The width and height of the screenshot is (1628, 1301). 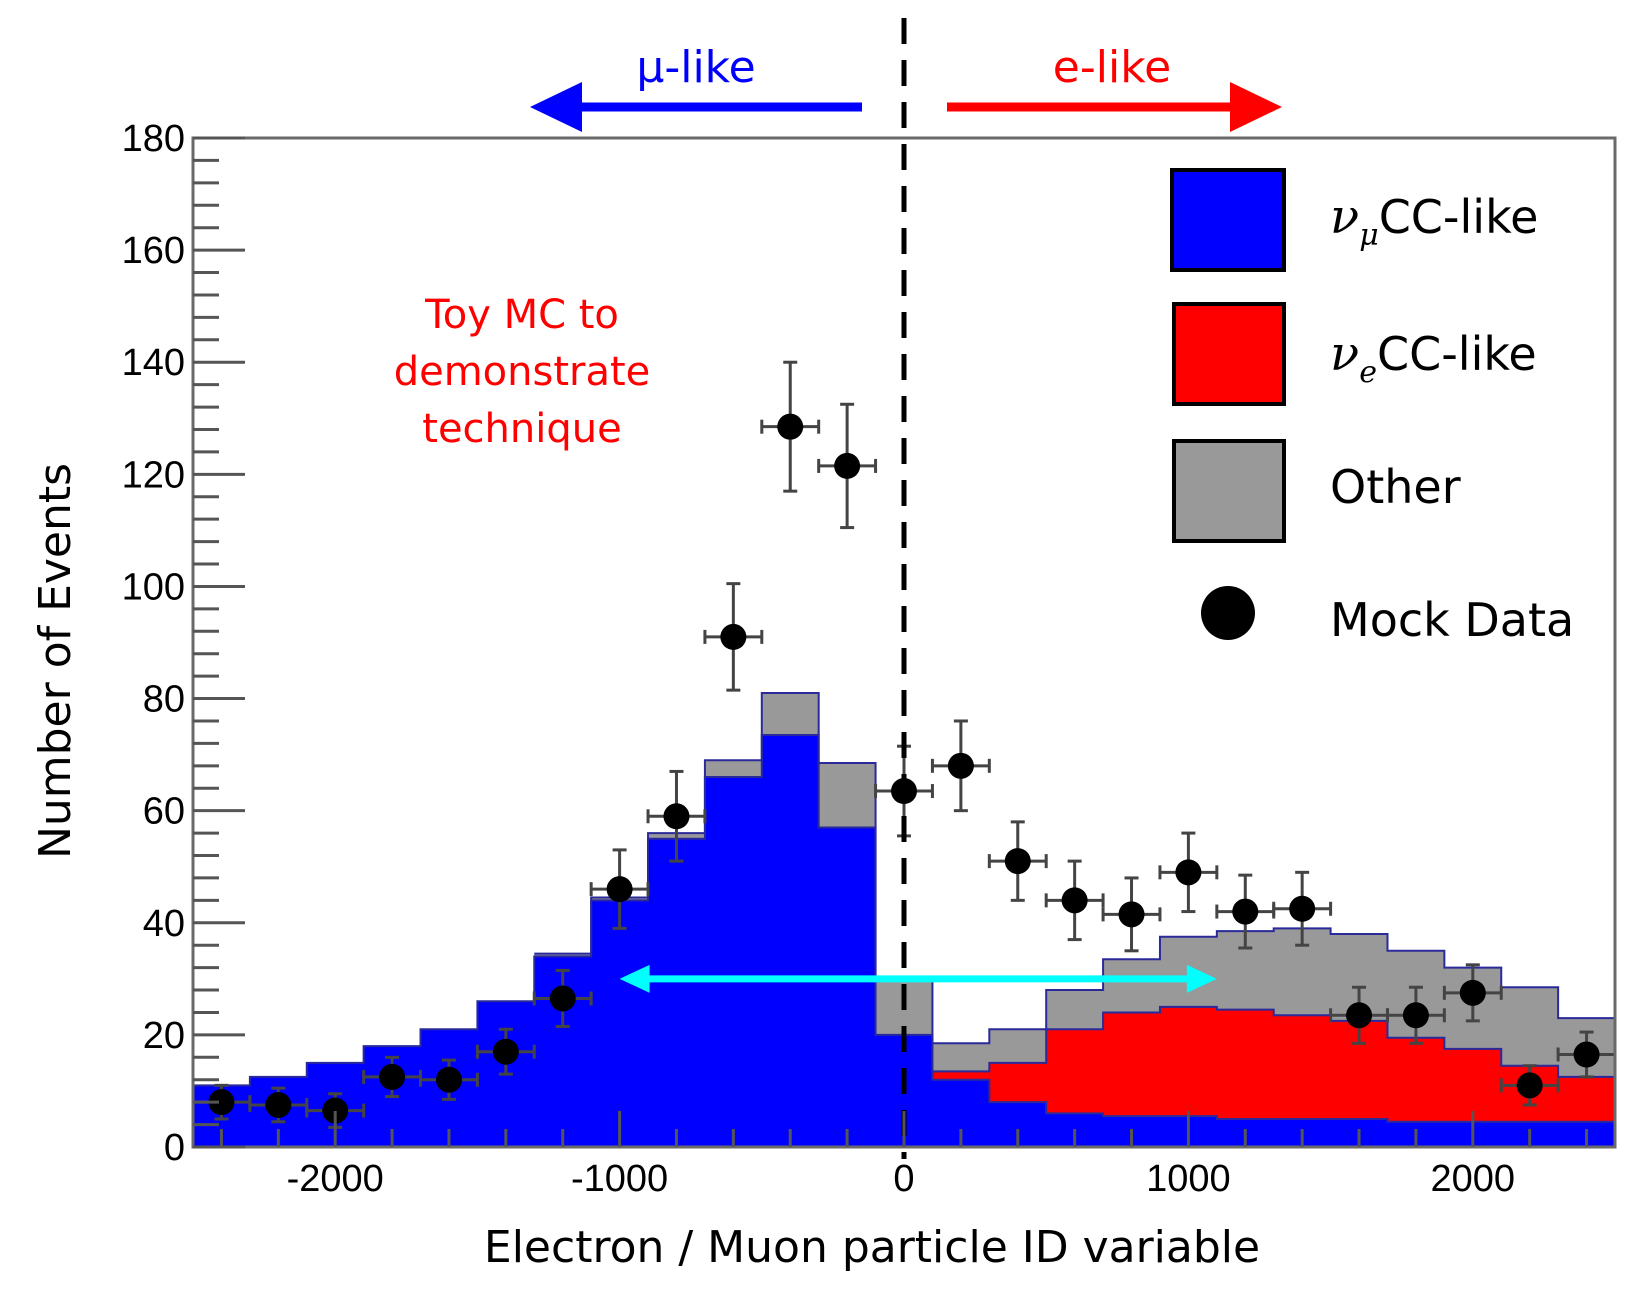 What do you see at coordinates (1473, 1179) in the screenshot?
I see `x-tick-label: 2000` at bounding box center [1473, 1179].